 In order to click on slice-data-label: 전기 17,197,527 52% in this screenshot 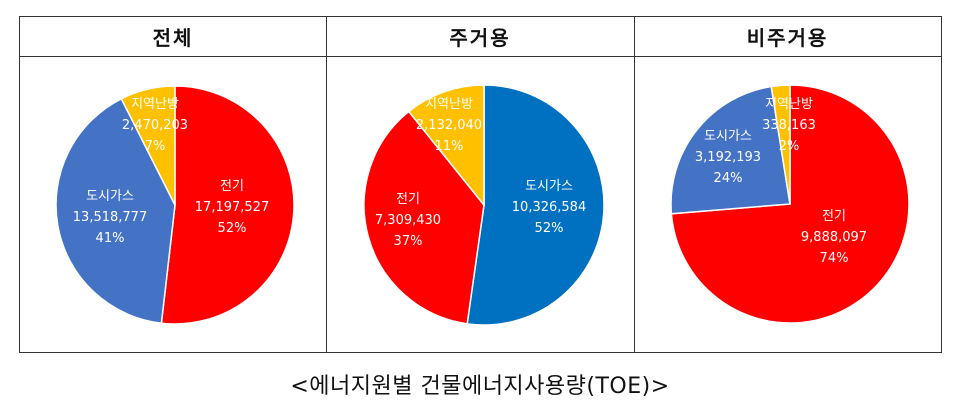, I will do `click(232, 207)`.